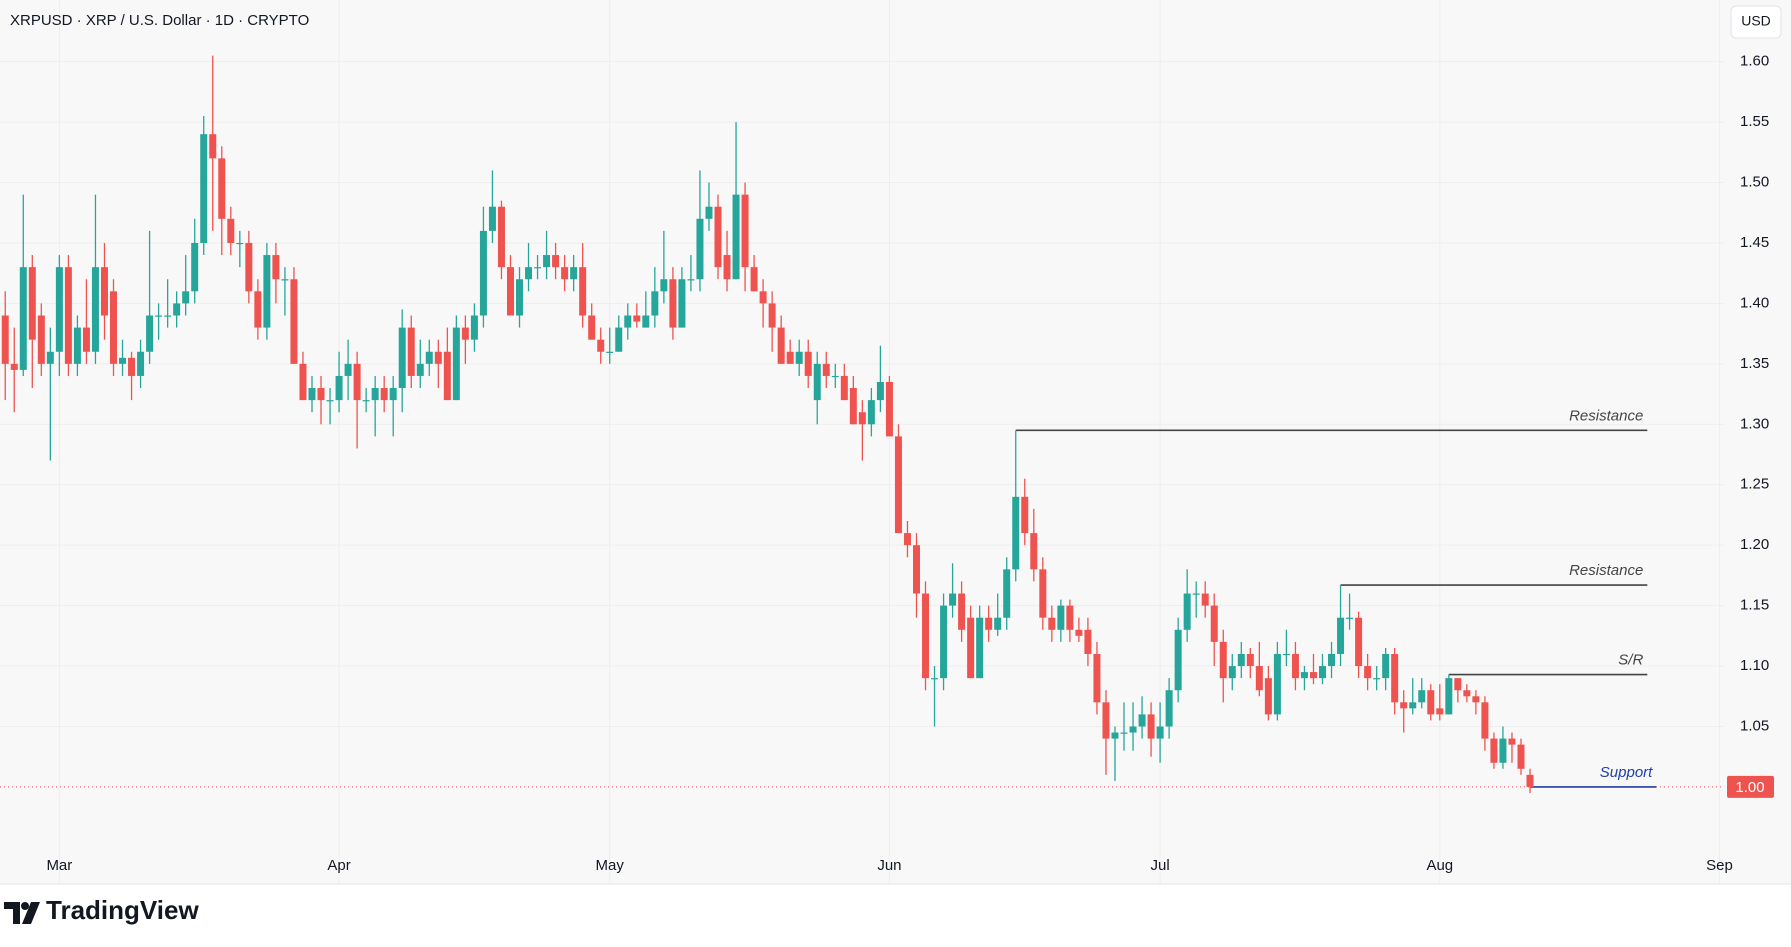 The height and width of the screenshot is (947, 1791). What do you see at coordinates (1754, 181) in the screenshot?
I see `y-tick-label: 1.50` at bounding box center [1754, 181].